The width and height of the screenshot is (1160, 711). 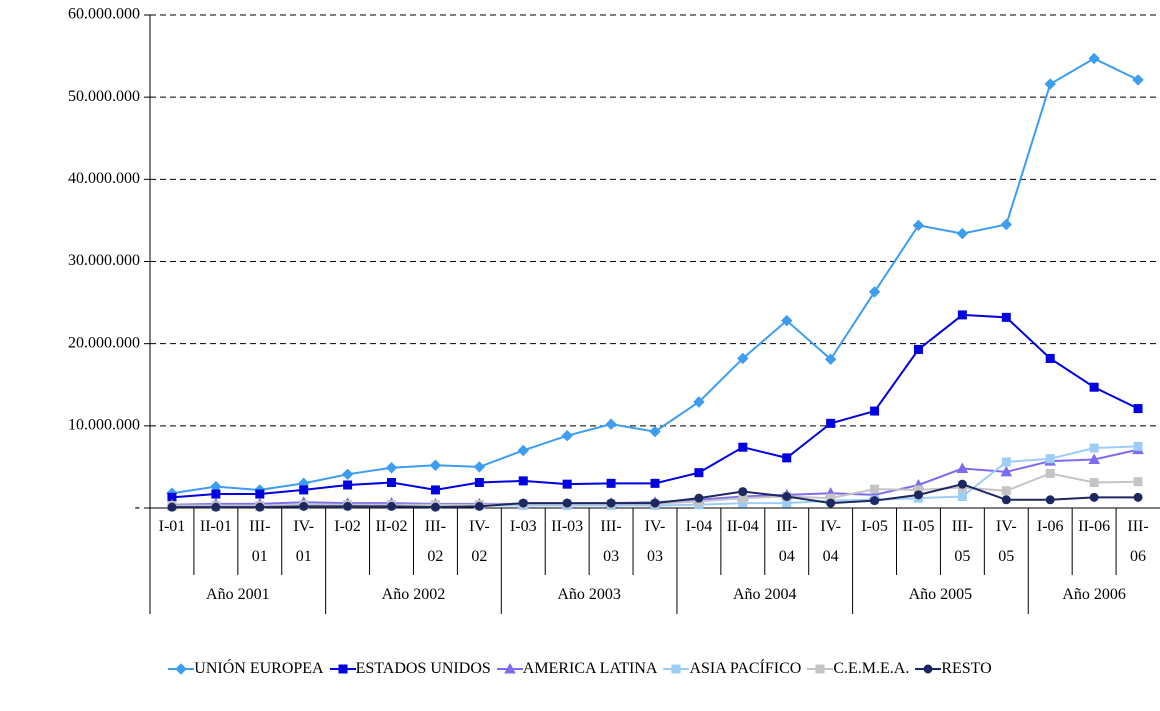 I want to click on x-tick-label: IV-01, so click(x=304, y=541).